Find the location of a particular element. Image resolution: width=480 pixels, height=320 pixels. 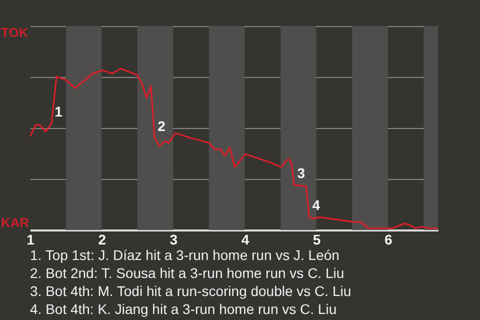

annotation: 1 is located at coordinates (58, 111).